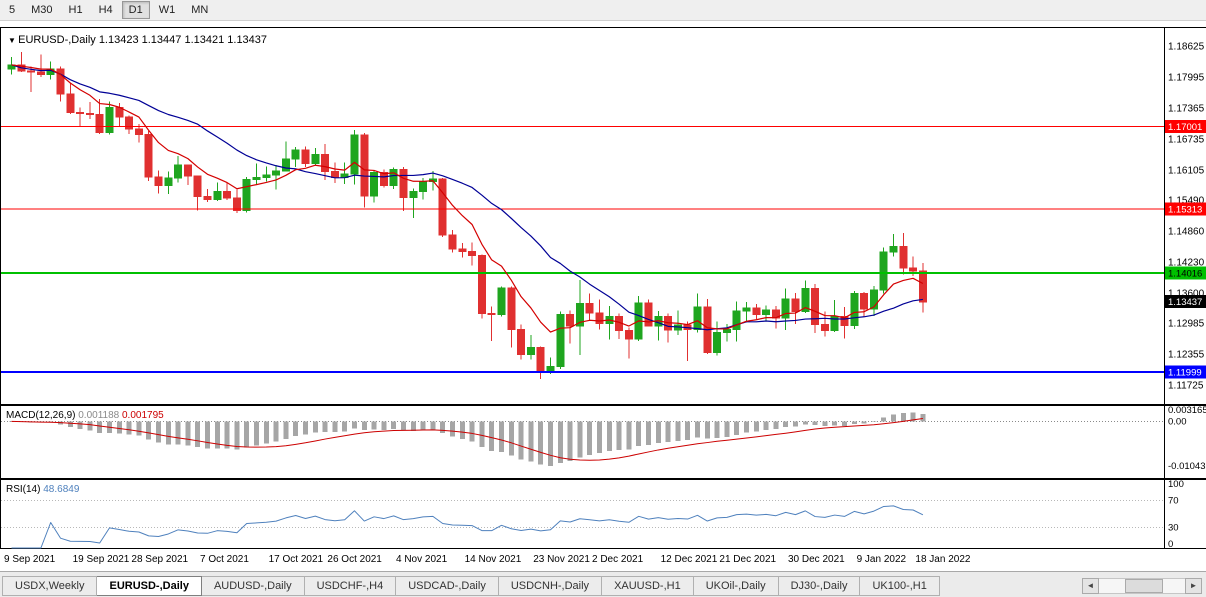  I want to click on chart-tab-eurusd-daily: EURUSD-,Daily, so click(149, 585).